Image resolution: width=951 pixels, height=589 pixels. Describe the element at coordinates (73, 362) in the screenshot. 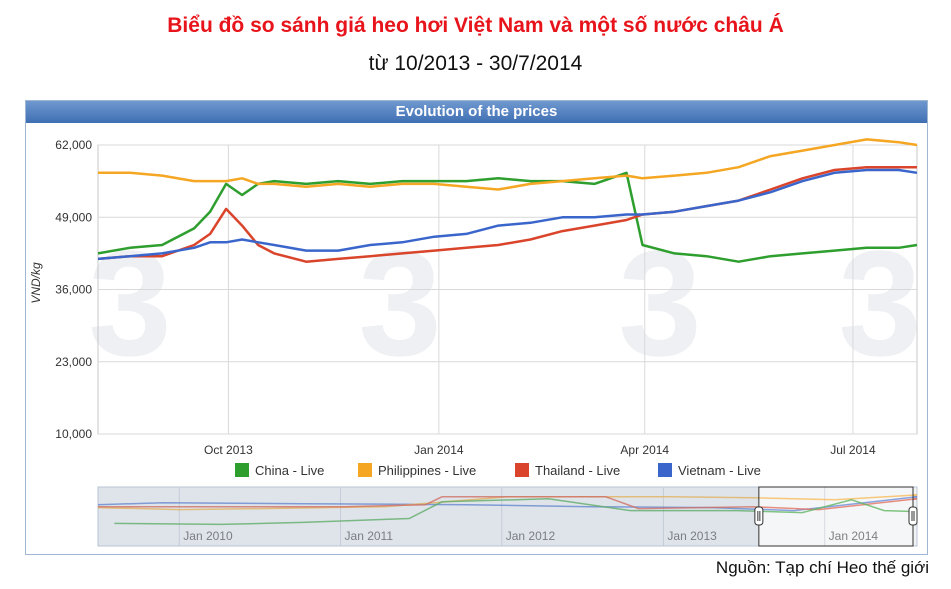

I see `y-tick-label: 23,000` at that location.